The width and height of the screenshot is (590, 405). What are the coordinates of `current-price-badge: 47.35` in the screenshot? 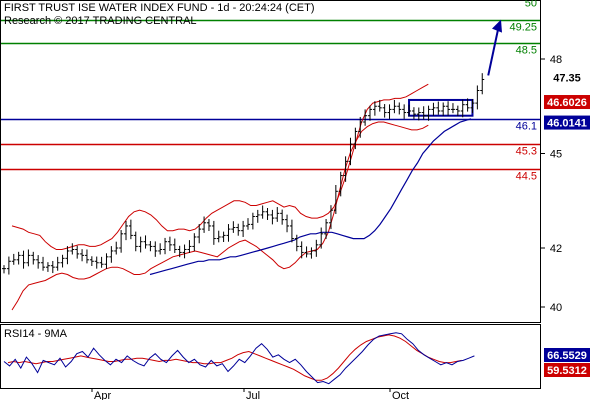 It's located at (567, 77).